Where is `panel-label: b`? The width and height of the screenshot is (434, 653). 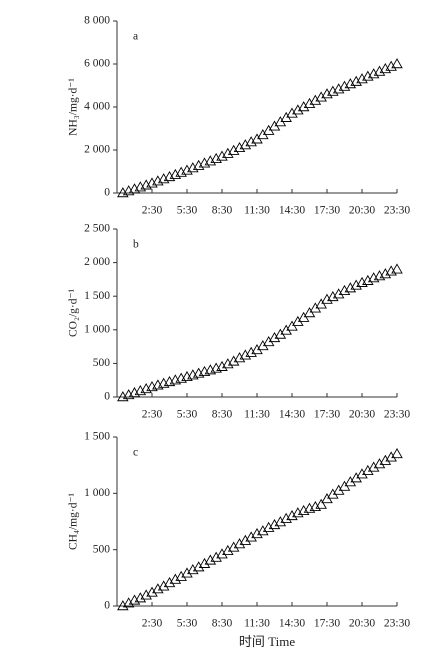 panel-label: b is located at coordinates (136, 245).